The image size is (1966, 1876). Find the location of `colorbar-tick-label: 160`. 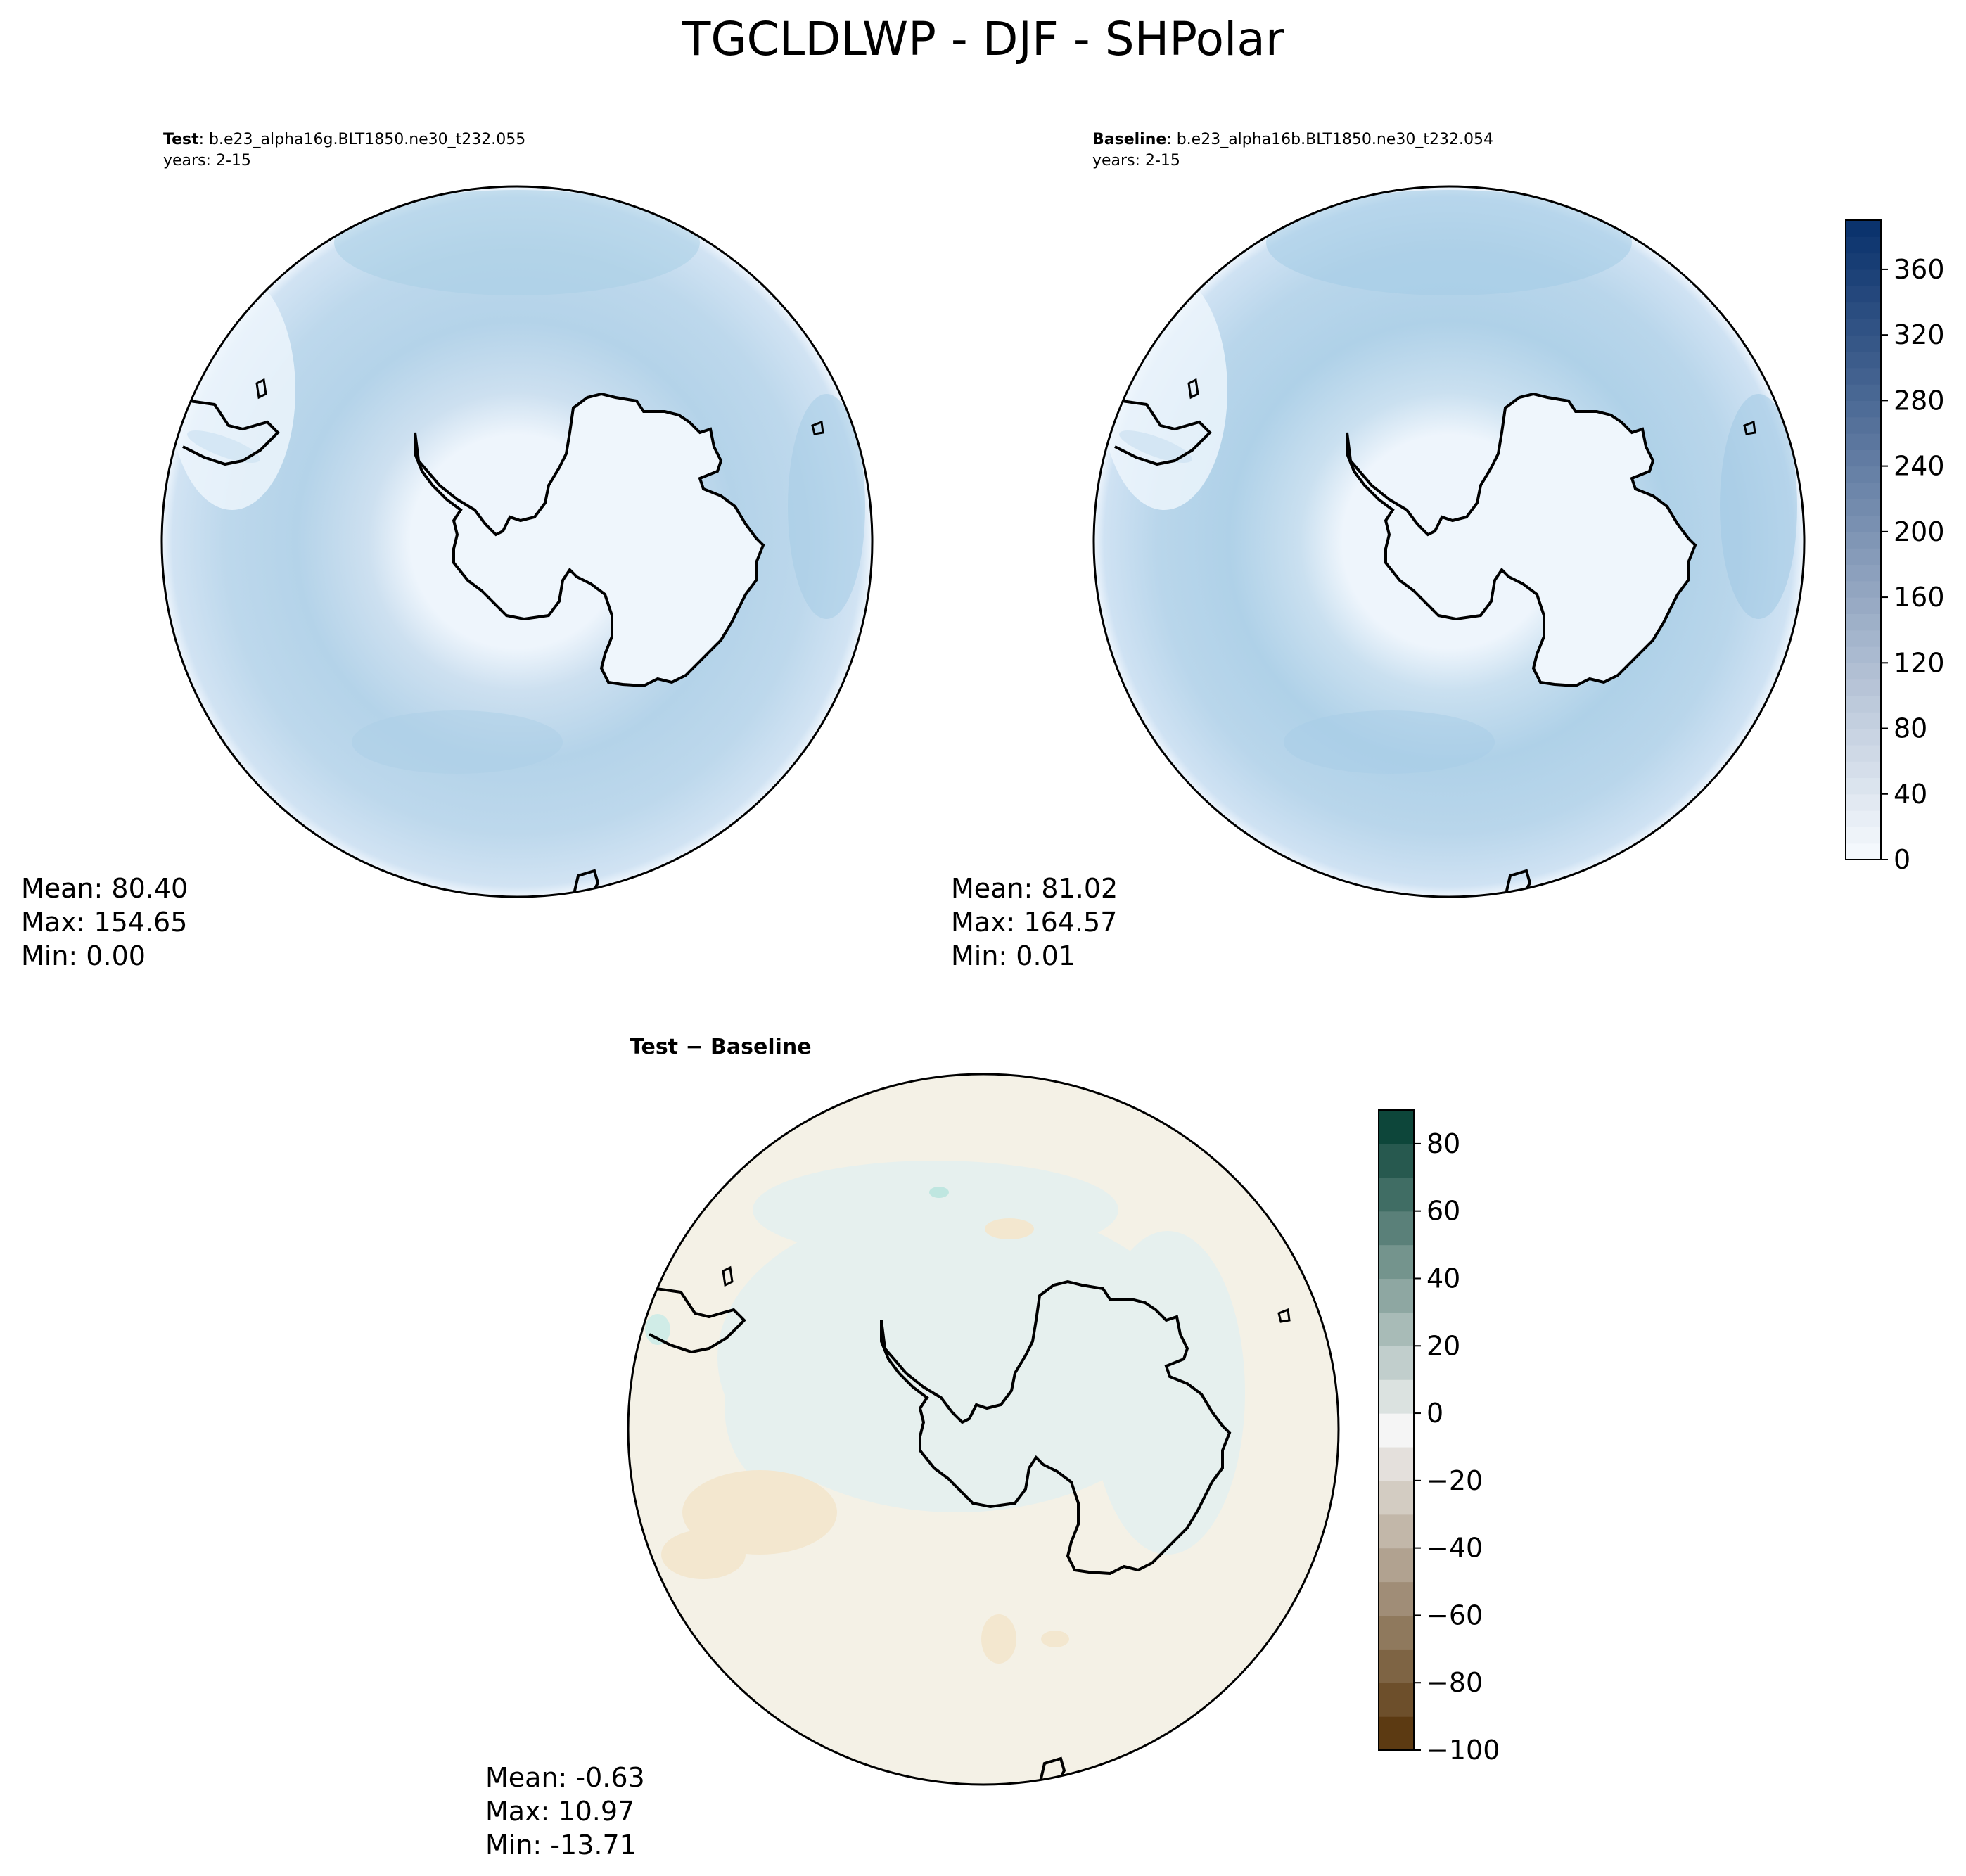

colorbar-tick-label: 160 is located at coordinates (1919, 597).